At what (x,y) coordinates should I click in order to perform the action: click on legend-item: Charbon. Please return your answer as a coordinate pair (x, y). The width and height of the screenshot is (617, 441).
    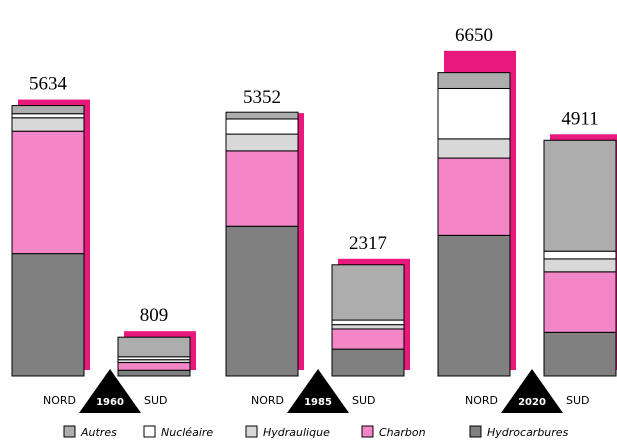
    Looking at the image, I should click on (393, 432).